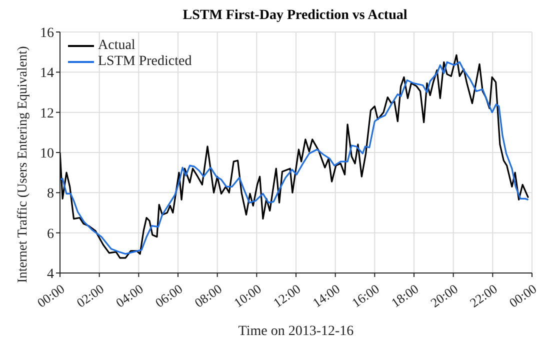  What do you see at coordinates (90, 295) in the screenshot?
I see `x-tick-label: 02:00` at bounding box center [90, 295].